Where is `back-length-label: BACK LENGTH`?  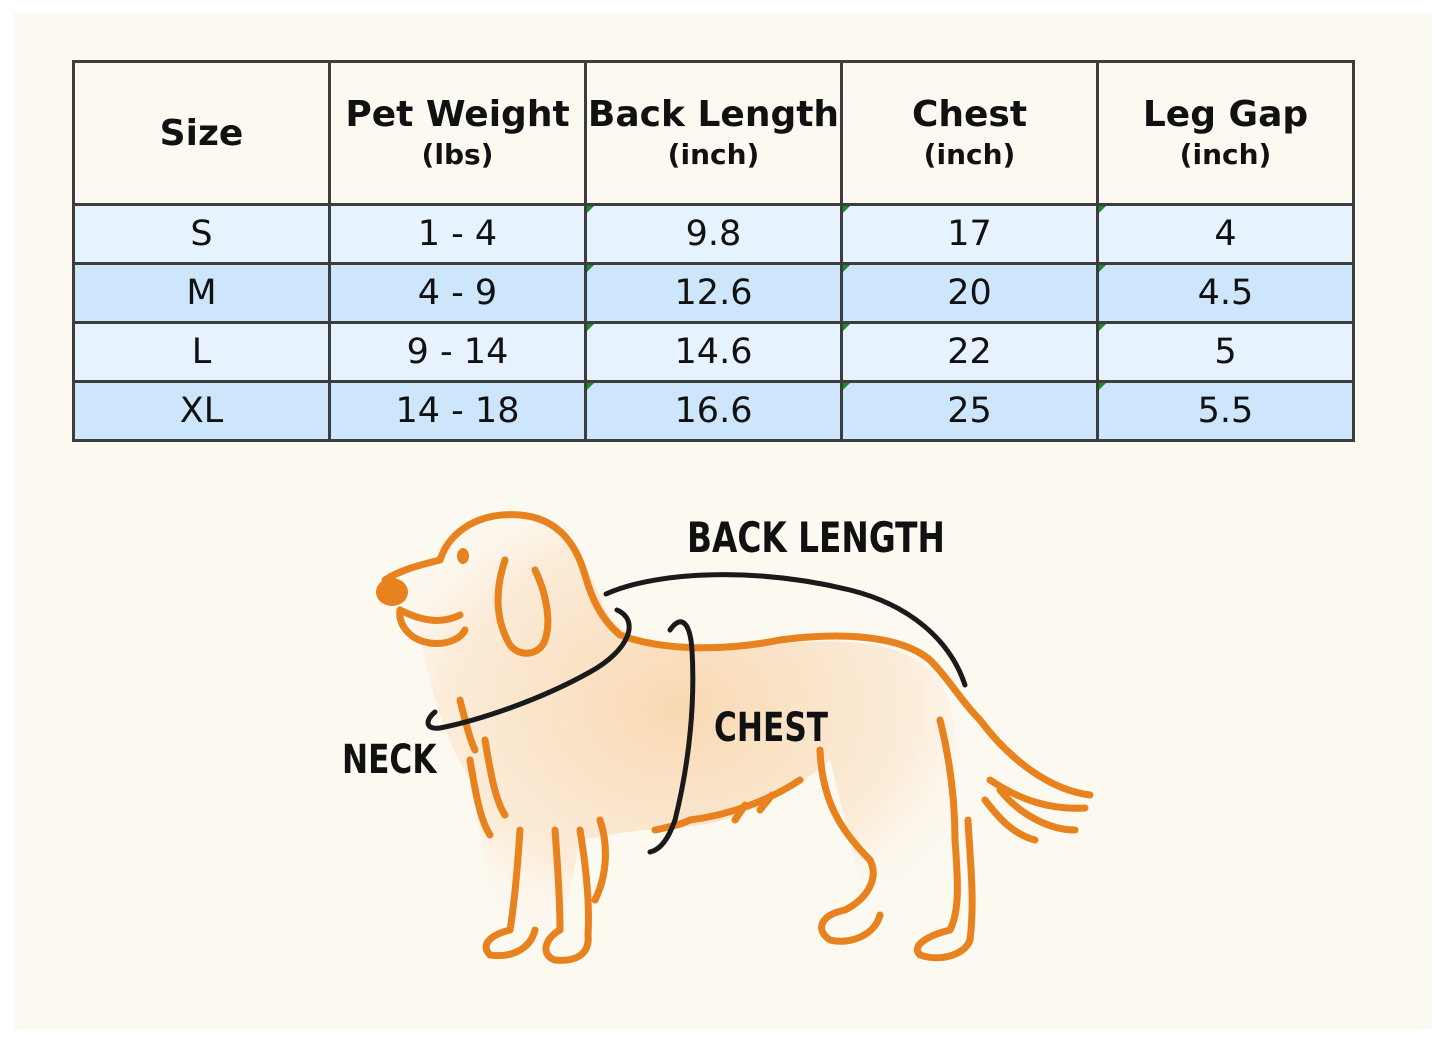
back-length-label: BACK LENGTH is located at coordinates (816, 537).